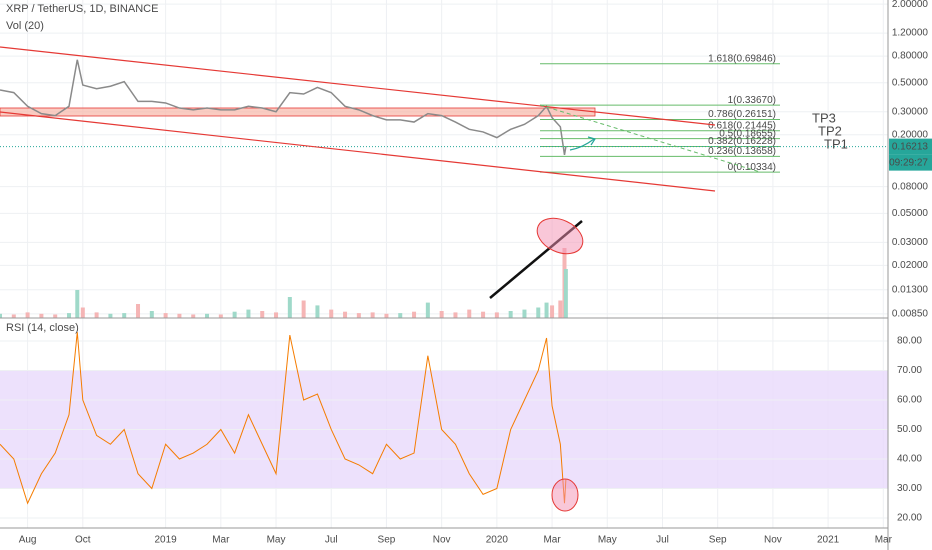 Image resolution: width=932 pixels, height=550 pixels. What do you see at coordinates (910, 313) in the screenshot?
I see `y-tick-label: 0.00850` at bounding box center [910, 313].